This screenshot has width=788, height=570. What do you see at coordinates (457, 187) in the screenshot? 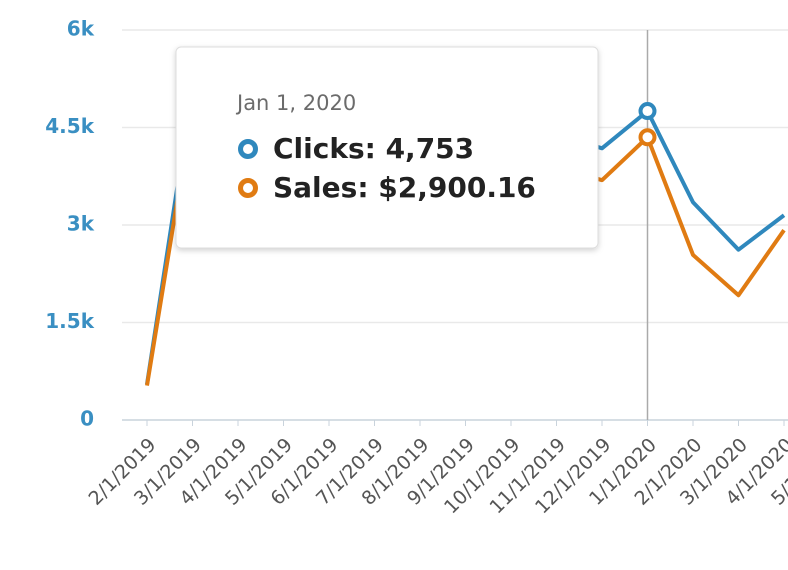
I see `tooltip-value: $2,900.16` at bounding box center [457, 187].